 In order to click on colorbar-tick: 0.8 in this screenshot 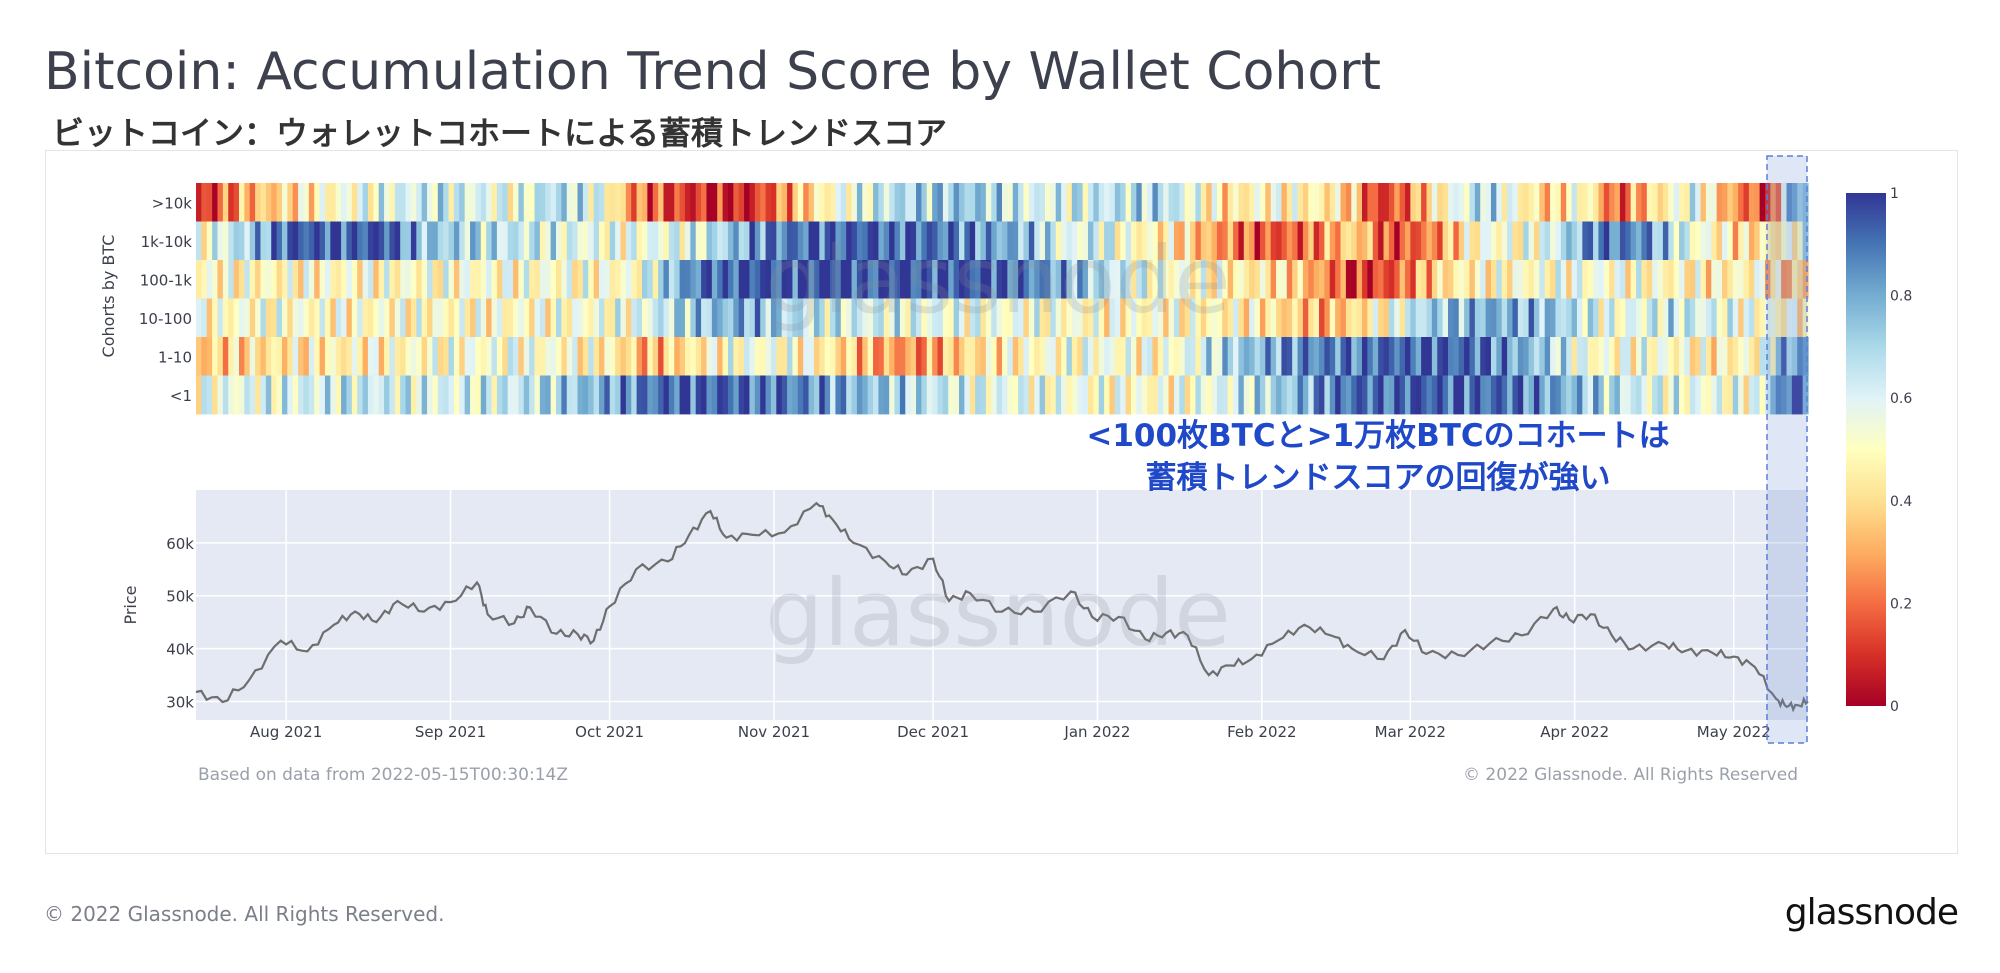, I will do `click(1901, 297)`.